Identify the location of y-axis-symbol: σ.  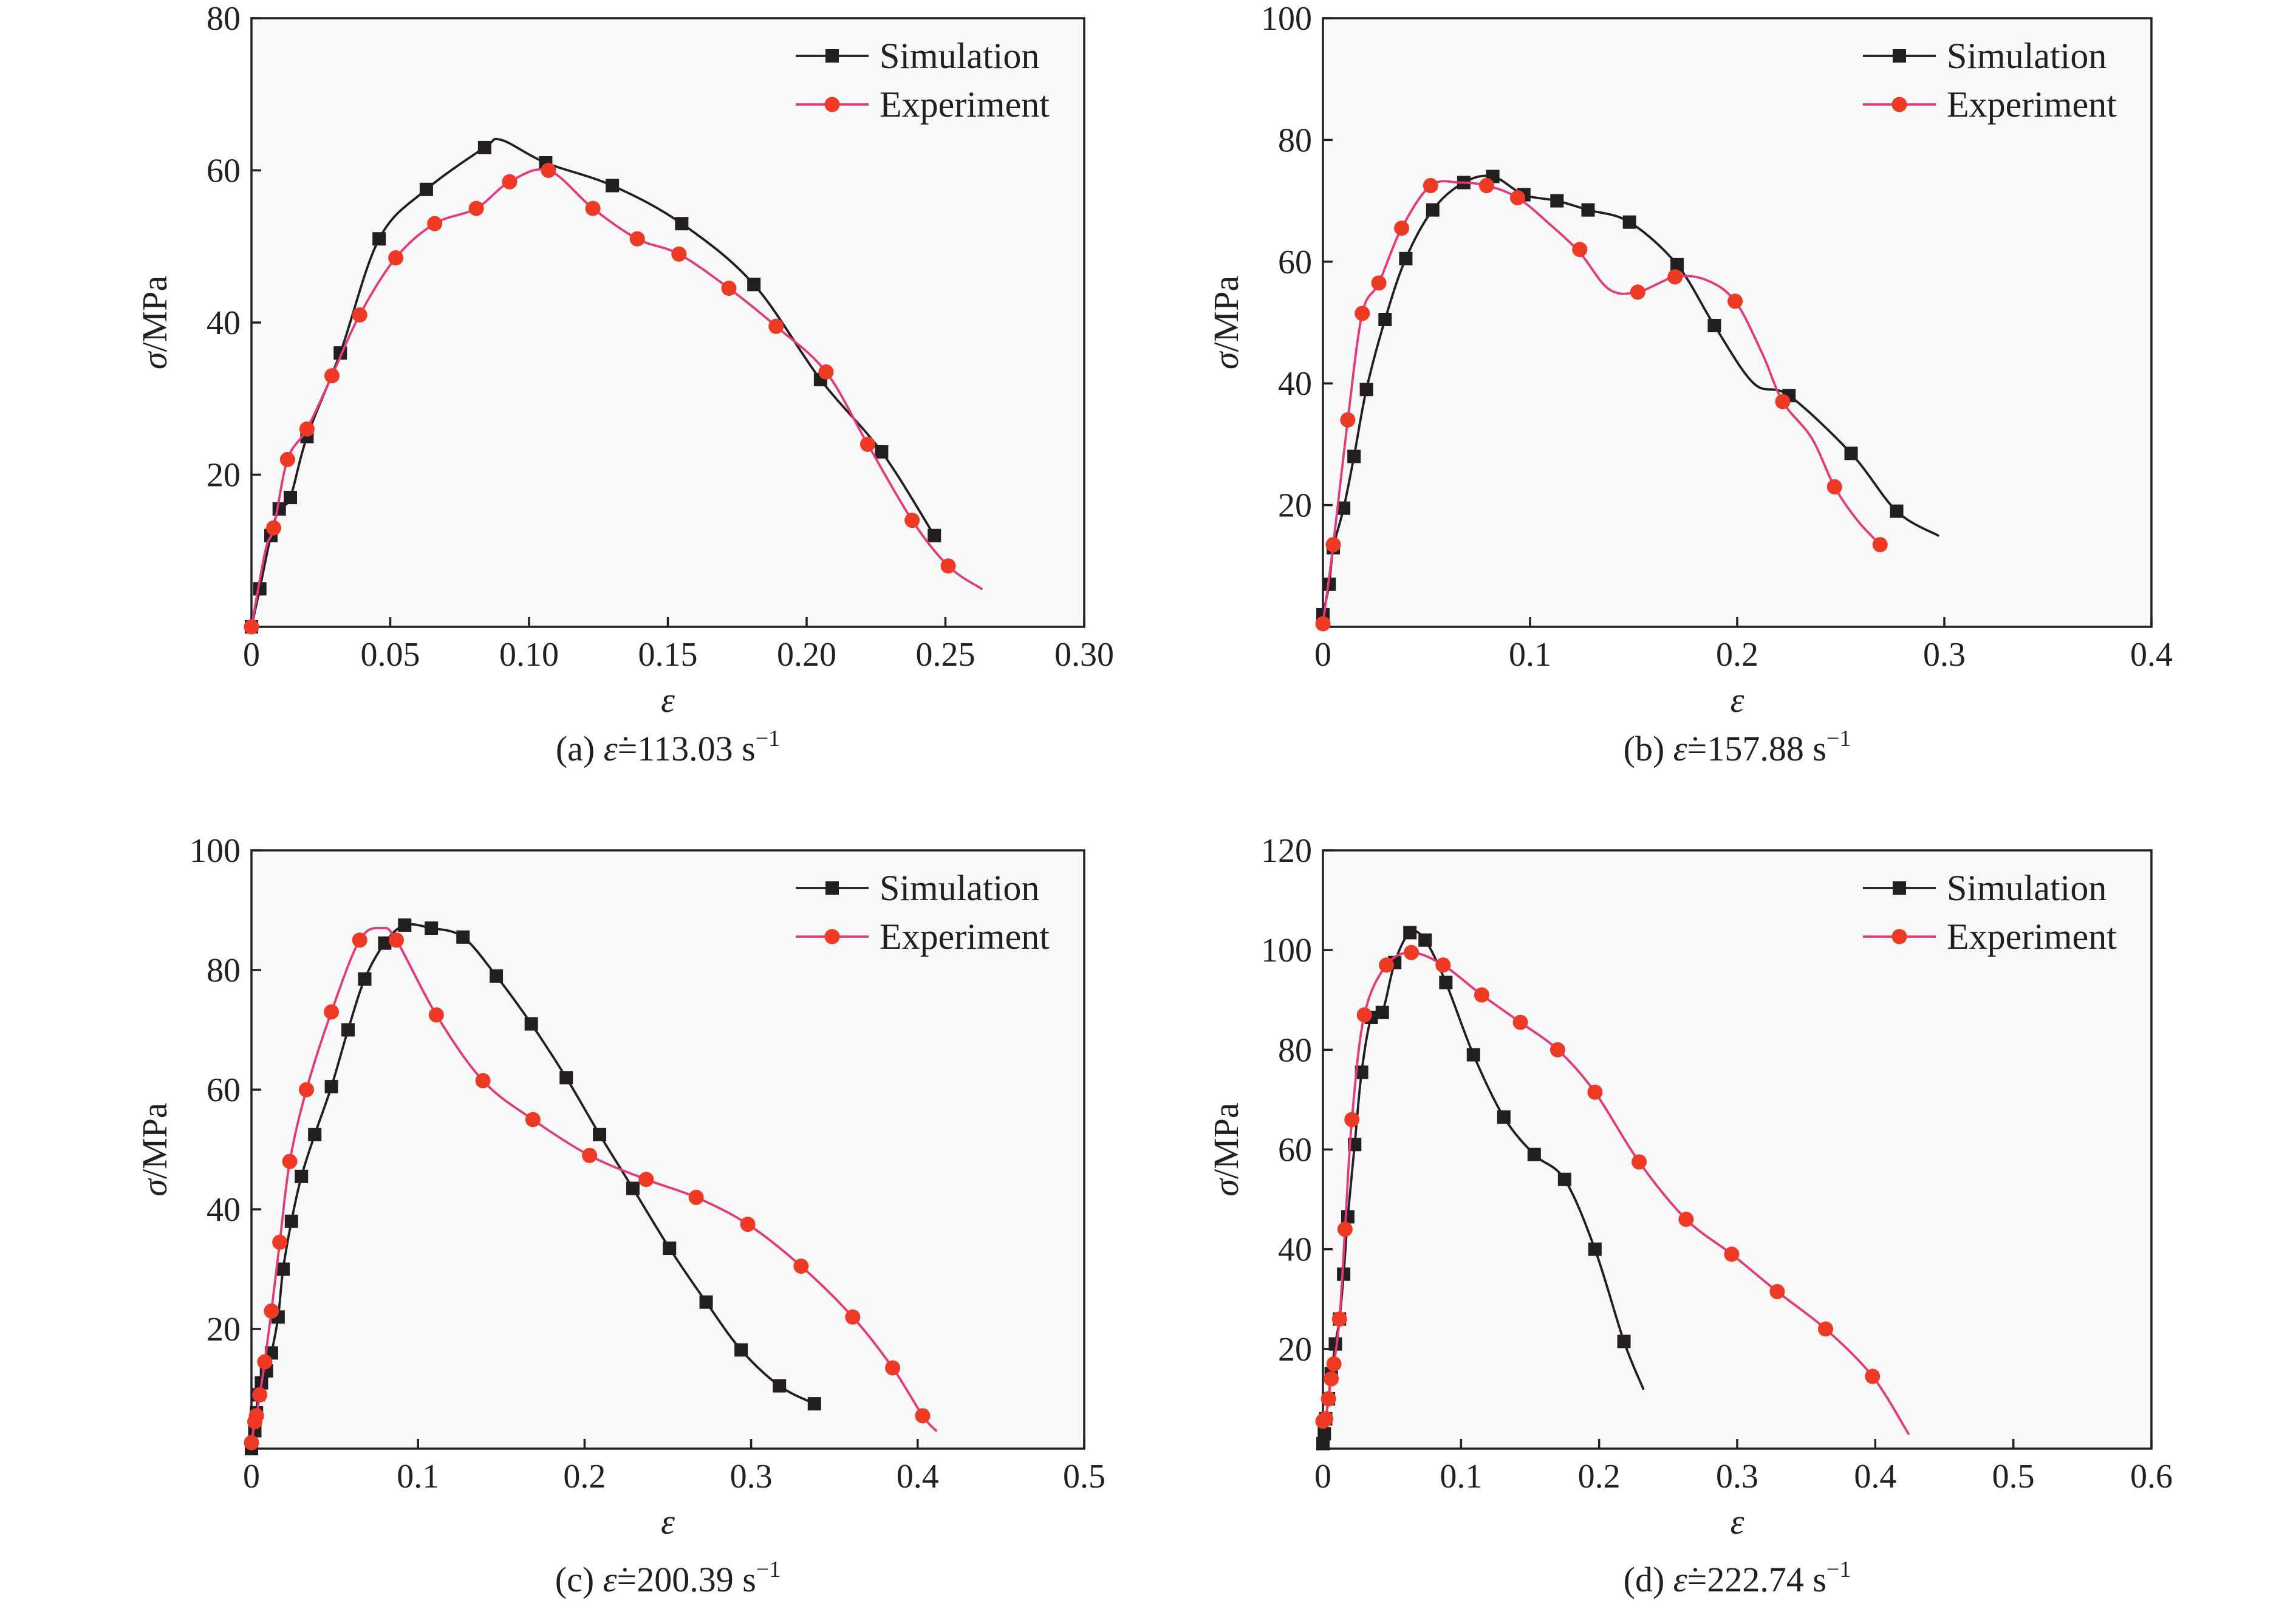
(1226, 1188).